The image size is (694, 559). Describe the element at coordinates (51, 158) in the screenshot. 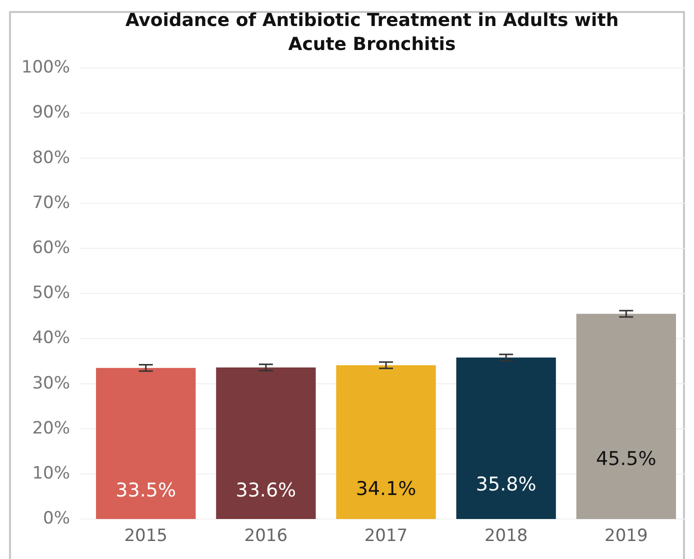

I see `y-tick-label: 80%` at that location.